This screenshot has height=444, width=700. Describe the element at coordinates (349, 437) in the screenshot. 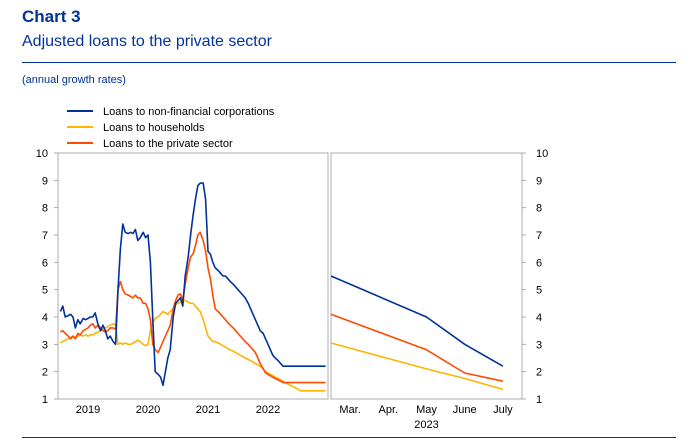

I see `bottom-divider` at that location.